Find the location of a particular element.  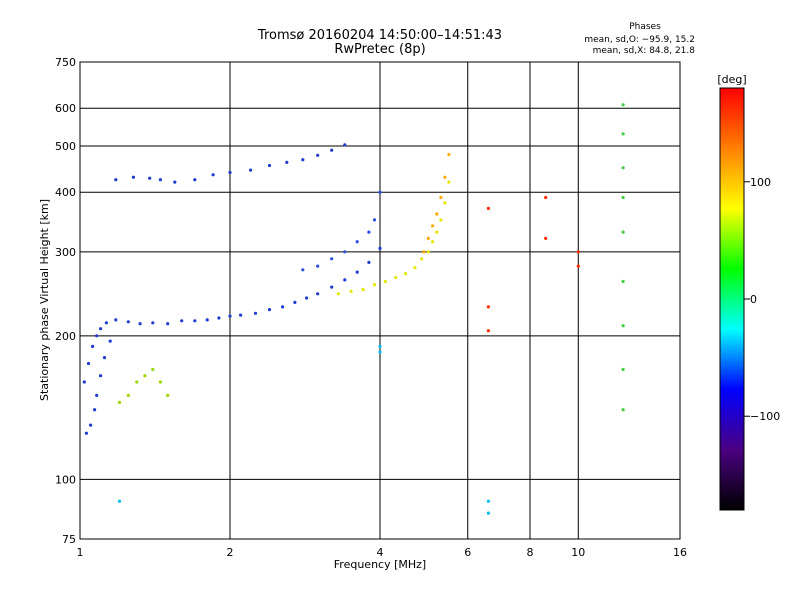

colorbar is located at coordinates (732, 299).